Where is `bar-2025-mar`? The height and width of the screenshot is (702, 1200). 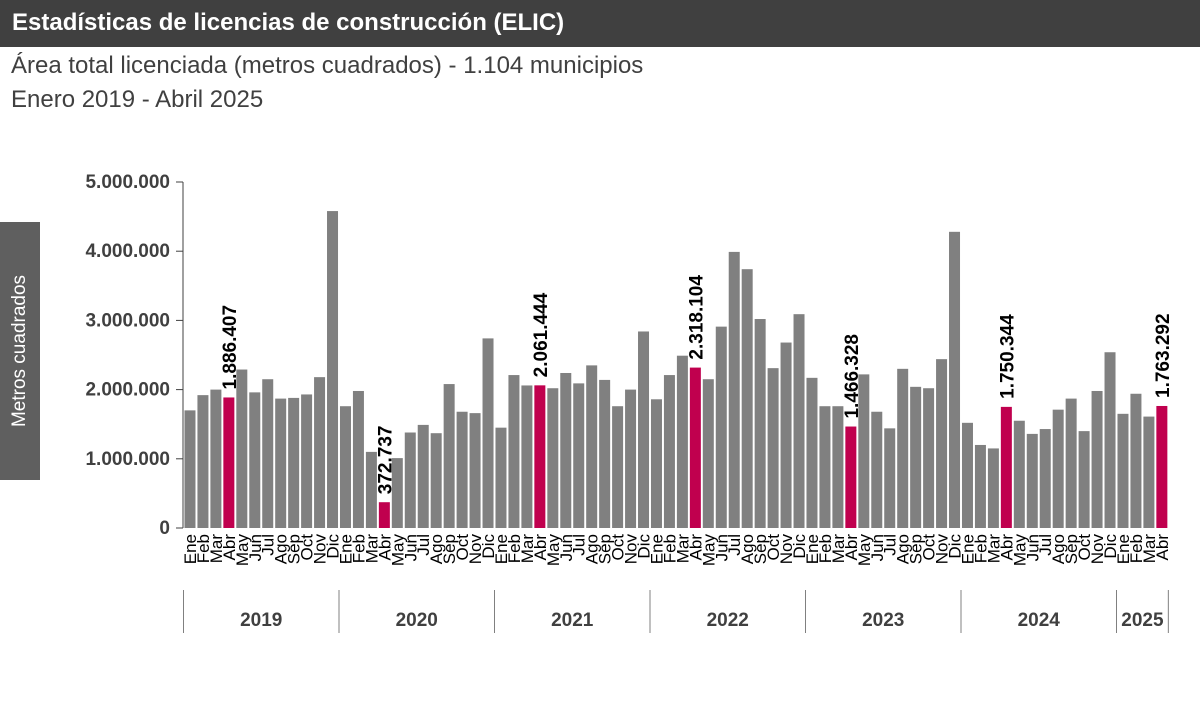
bar-2025-mar is located at coordinates (1149, 472).